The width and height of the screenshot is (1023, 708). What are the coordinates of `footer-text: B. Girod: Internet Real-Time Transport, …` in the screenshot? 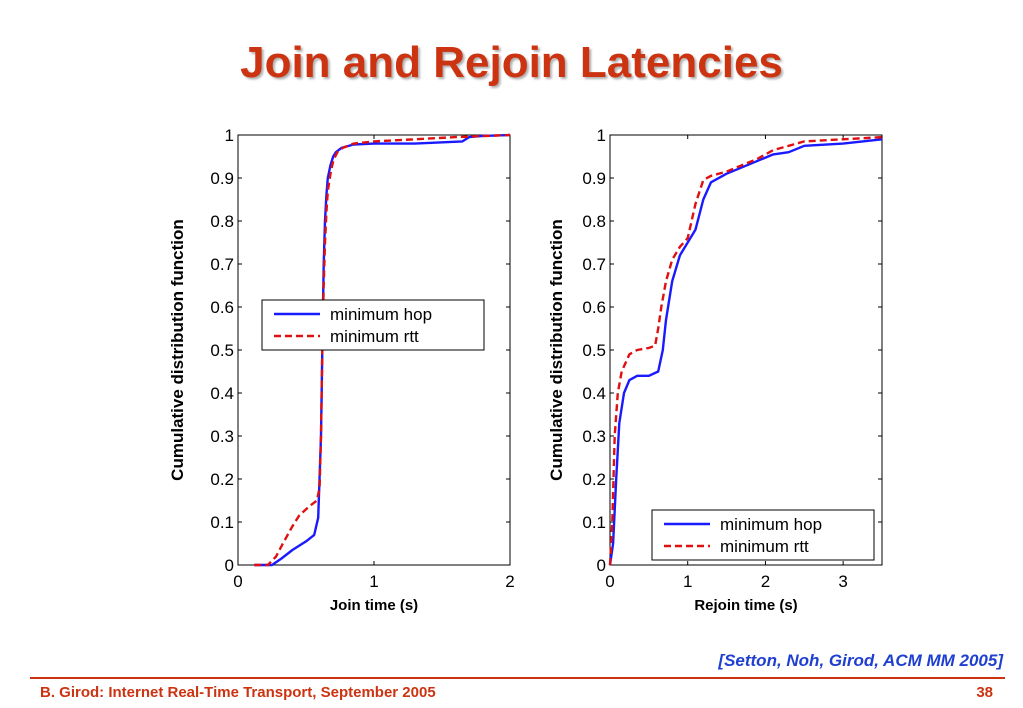 It's located at (238, 692).